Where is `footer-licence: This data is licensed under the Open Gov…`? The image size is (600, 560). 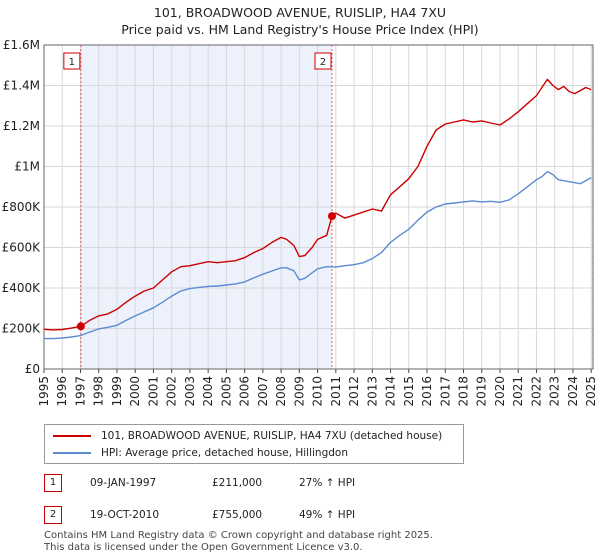
footer-licence: This data is licensed under the Open Gov… is located at coordinates (203, 547).